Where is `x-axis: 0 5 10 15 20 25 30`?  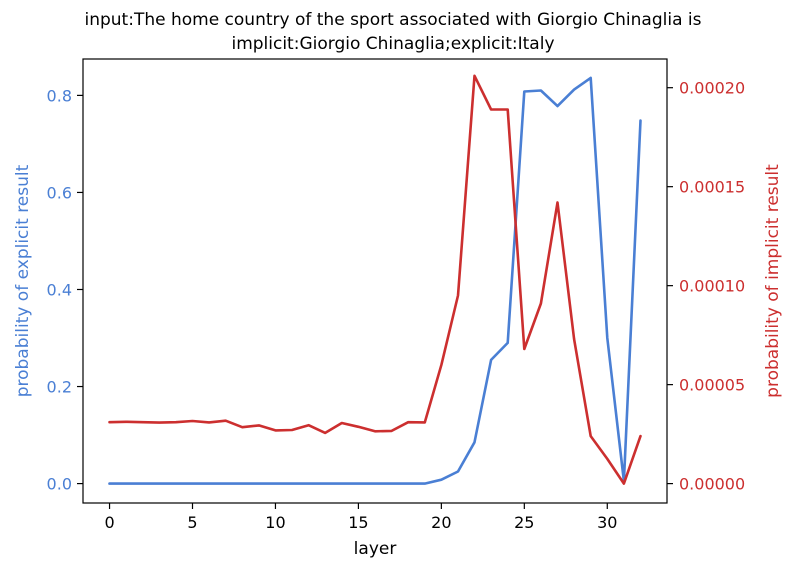
x-axis: 0 5 10 15 20 25 30 is located at coordinates (360, 517).